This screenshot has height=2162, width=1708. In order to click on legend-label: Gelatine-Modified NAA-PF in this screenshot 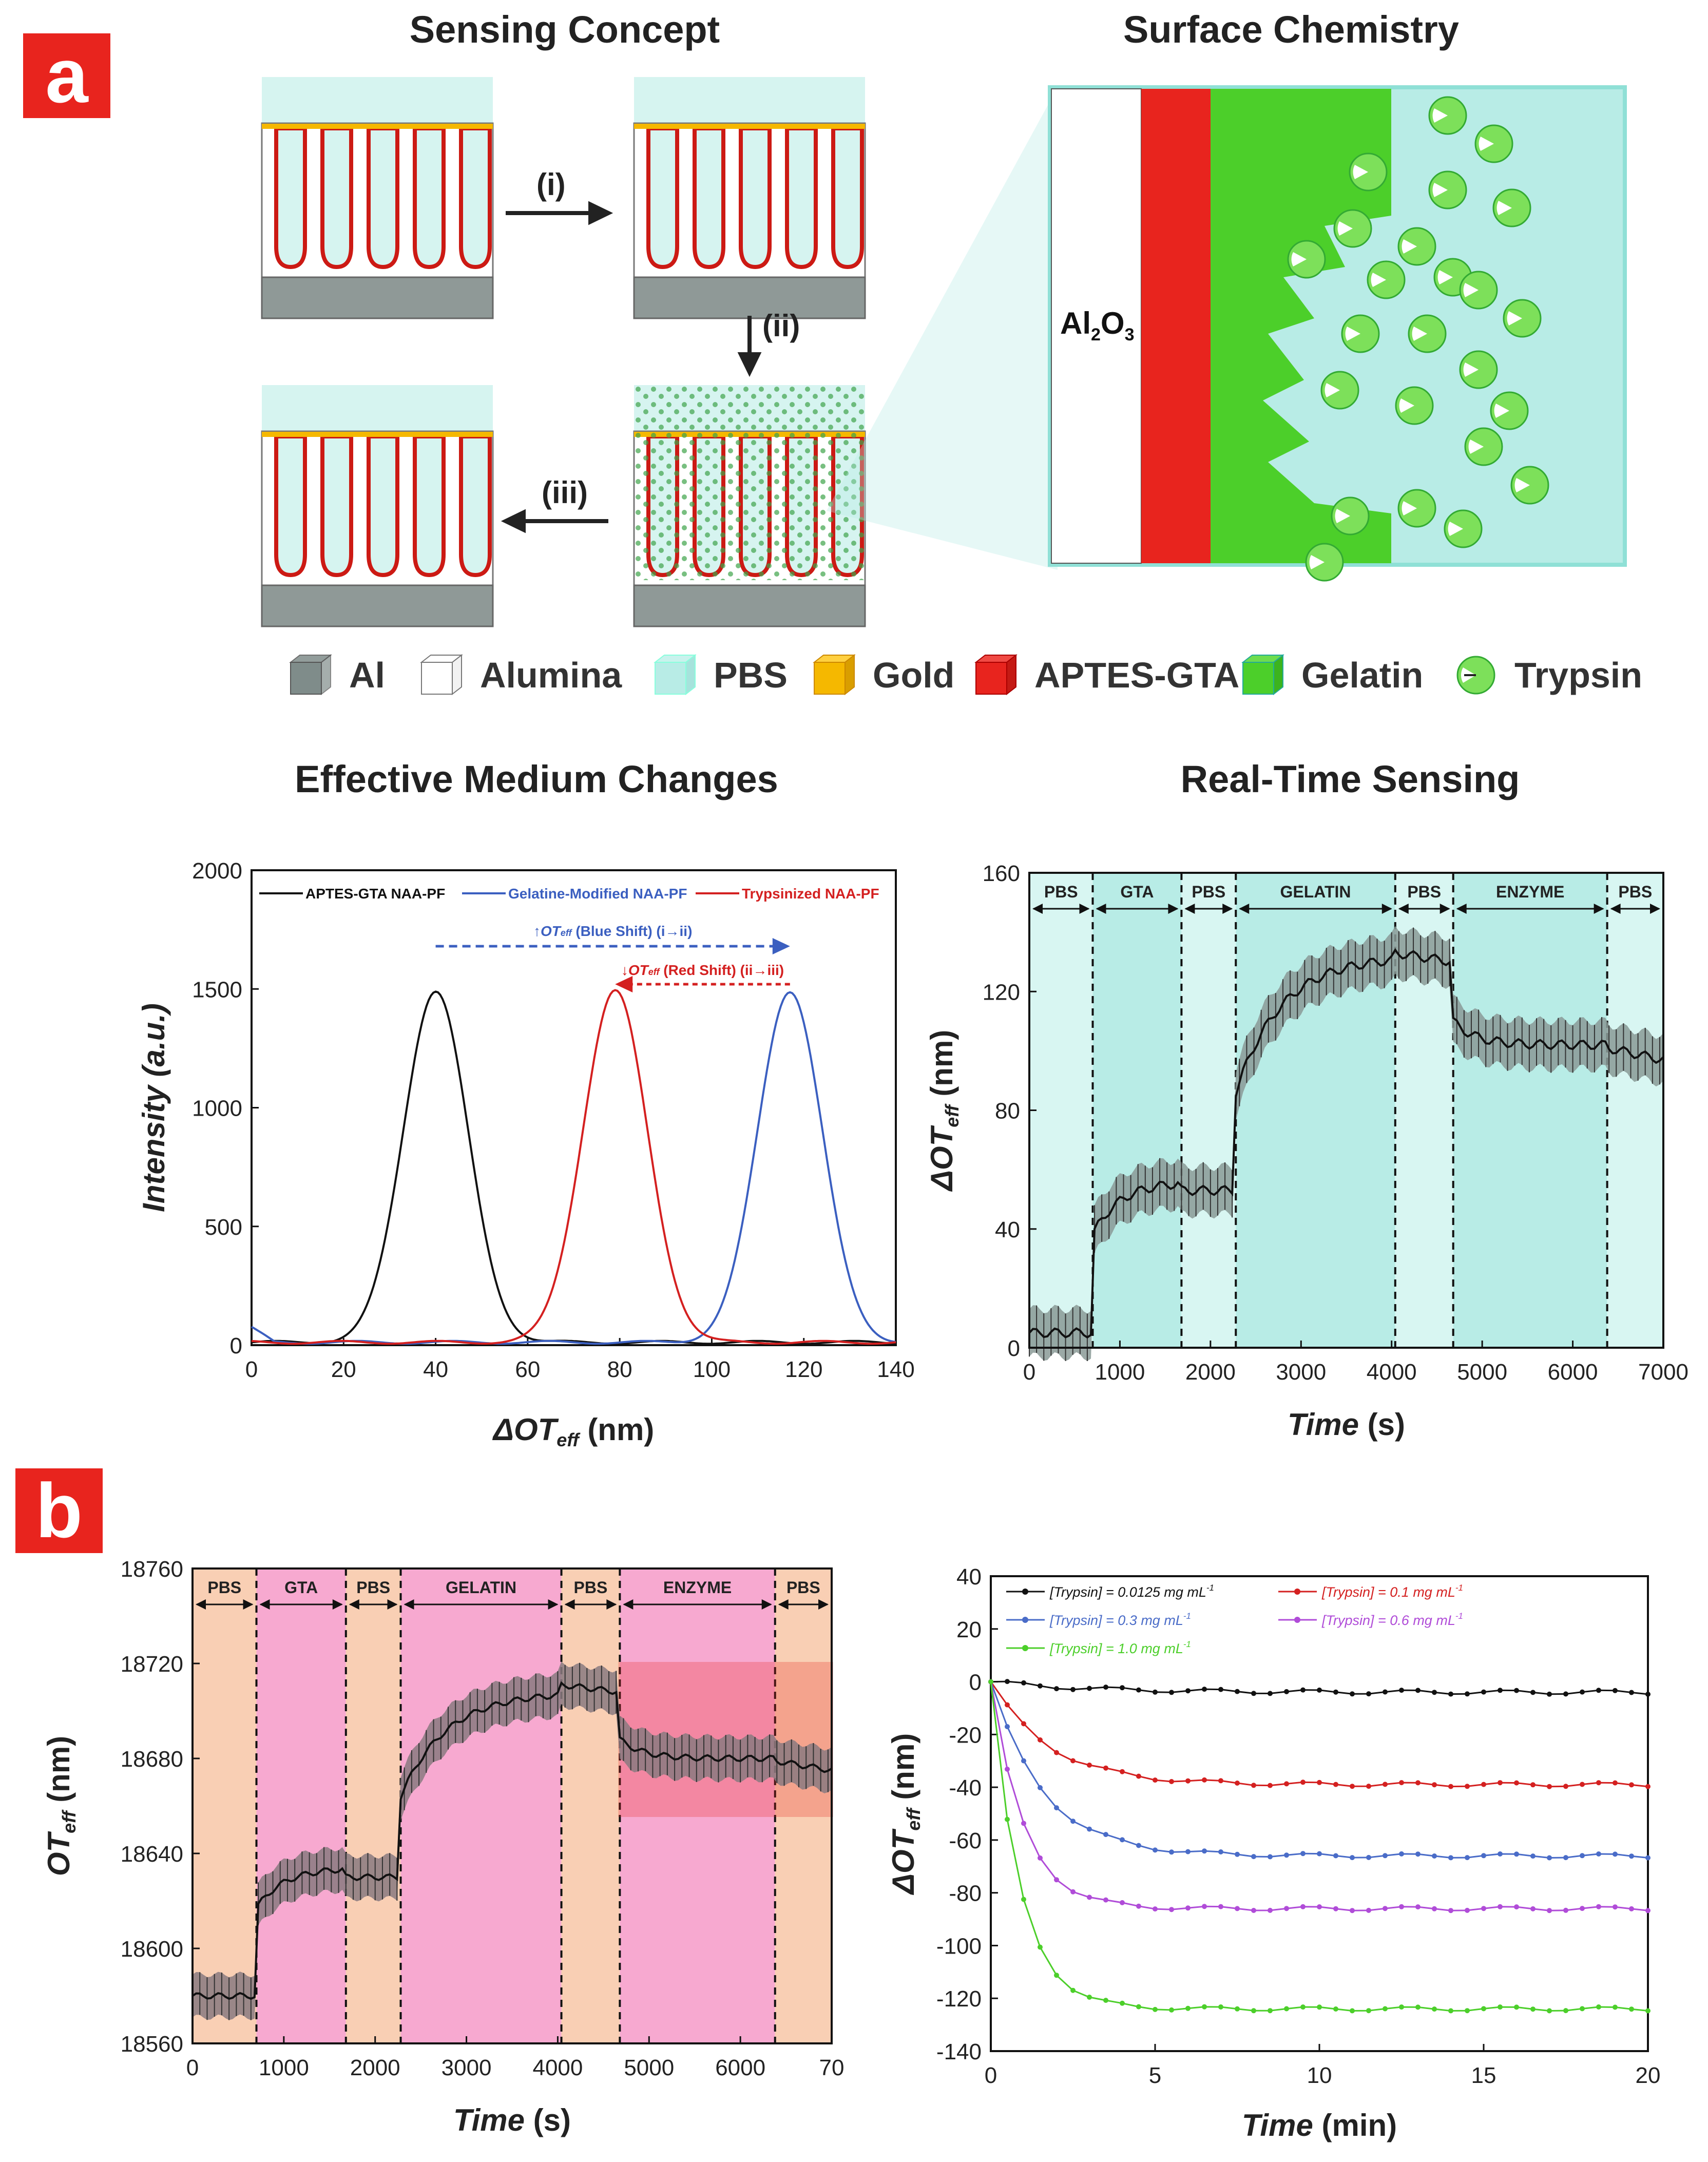, I will do `click(597, 894)`.